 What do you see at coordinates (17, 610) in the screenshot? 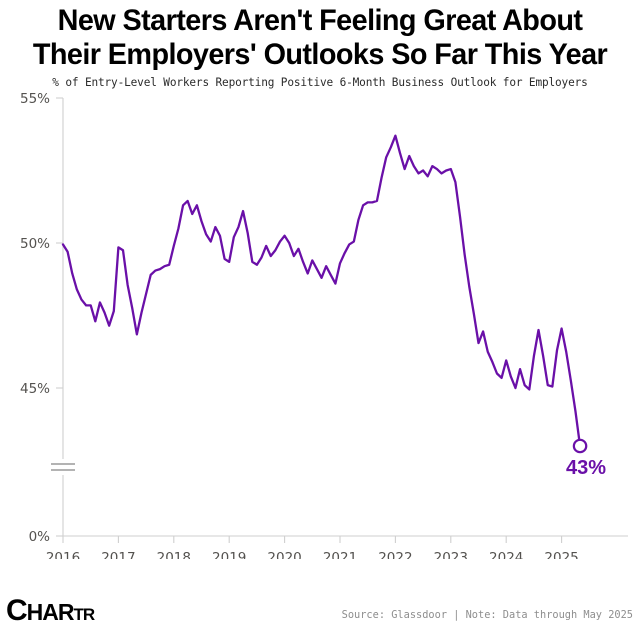
I see `logo-letter-c: C` at bounding box center [17, 610].